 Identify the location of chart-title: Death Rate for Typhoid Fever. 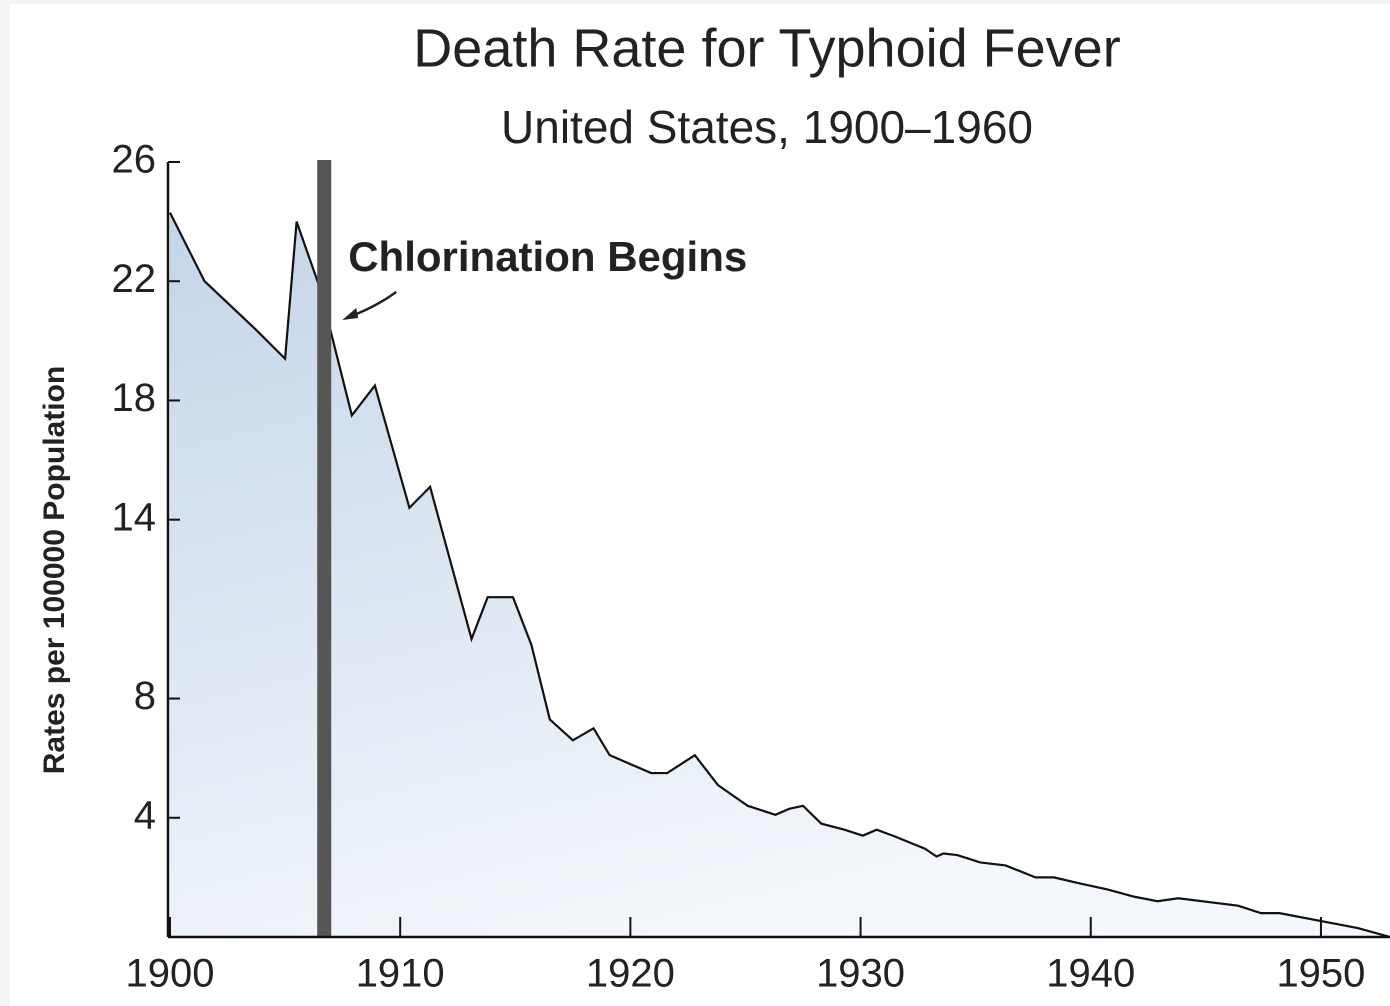
(766, 48).